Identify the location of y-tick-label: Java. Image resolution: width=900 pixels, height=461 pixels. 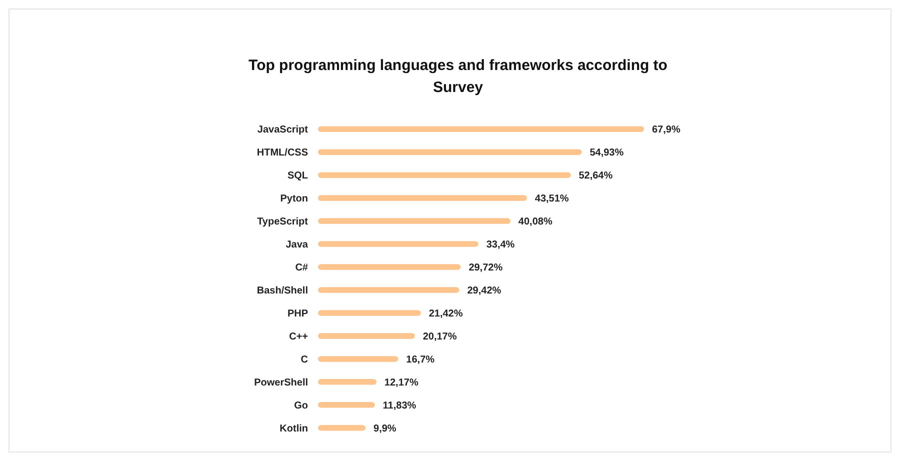
(297, 245).